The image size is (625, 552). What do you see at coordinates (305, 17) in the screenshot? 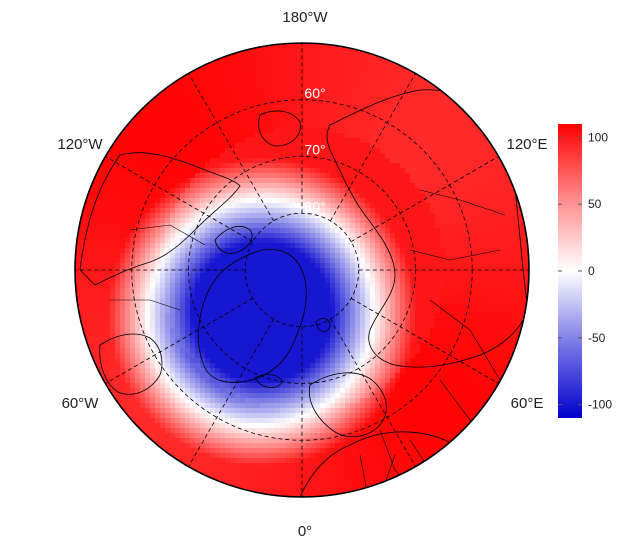
I see `lon-label-180: 180°W` at bounding box center [305, 17].